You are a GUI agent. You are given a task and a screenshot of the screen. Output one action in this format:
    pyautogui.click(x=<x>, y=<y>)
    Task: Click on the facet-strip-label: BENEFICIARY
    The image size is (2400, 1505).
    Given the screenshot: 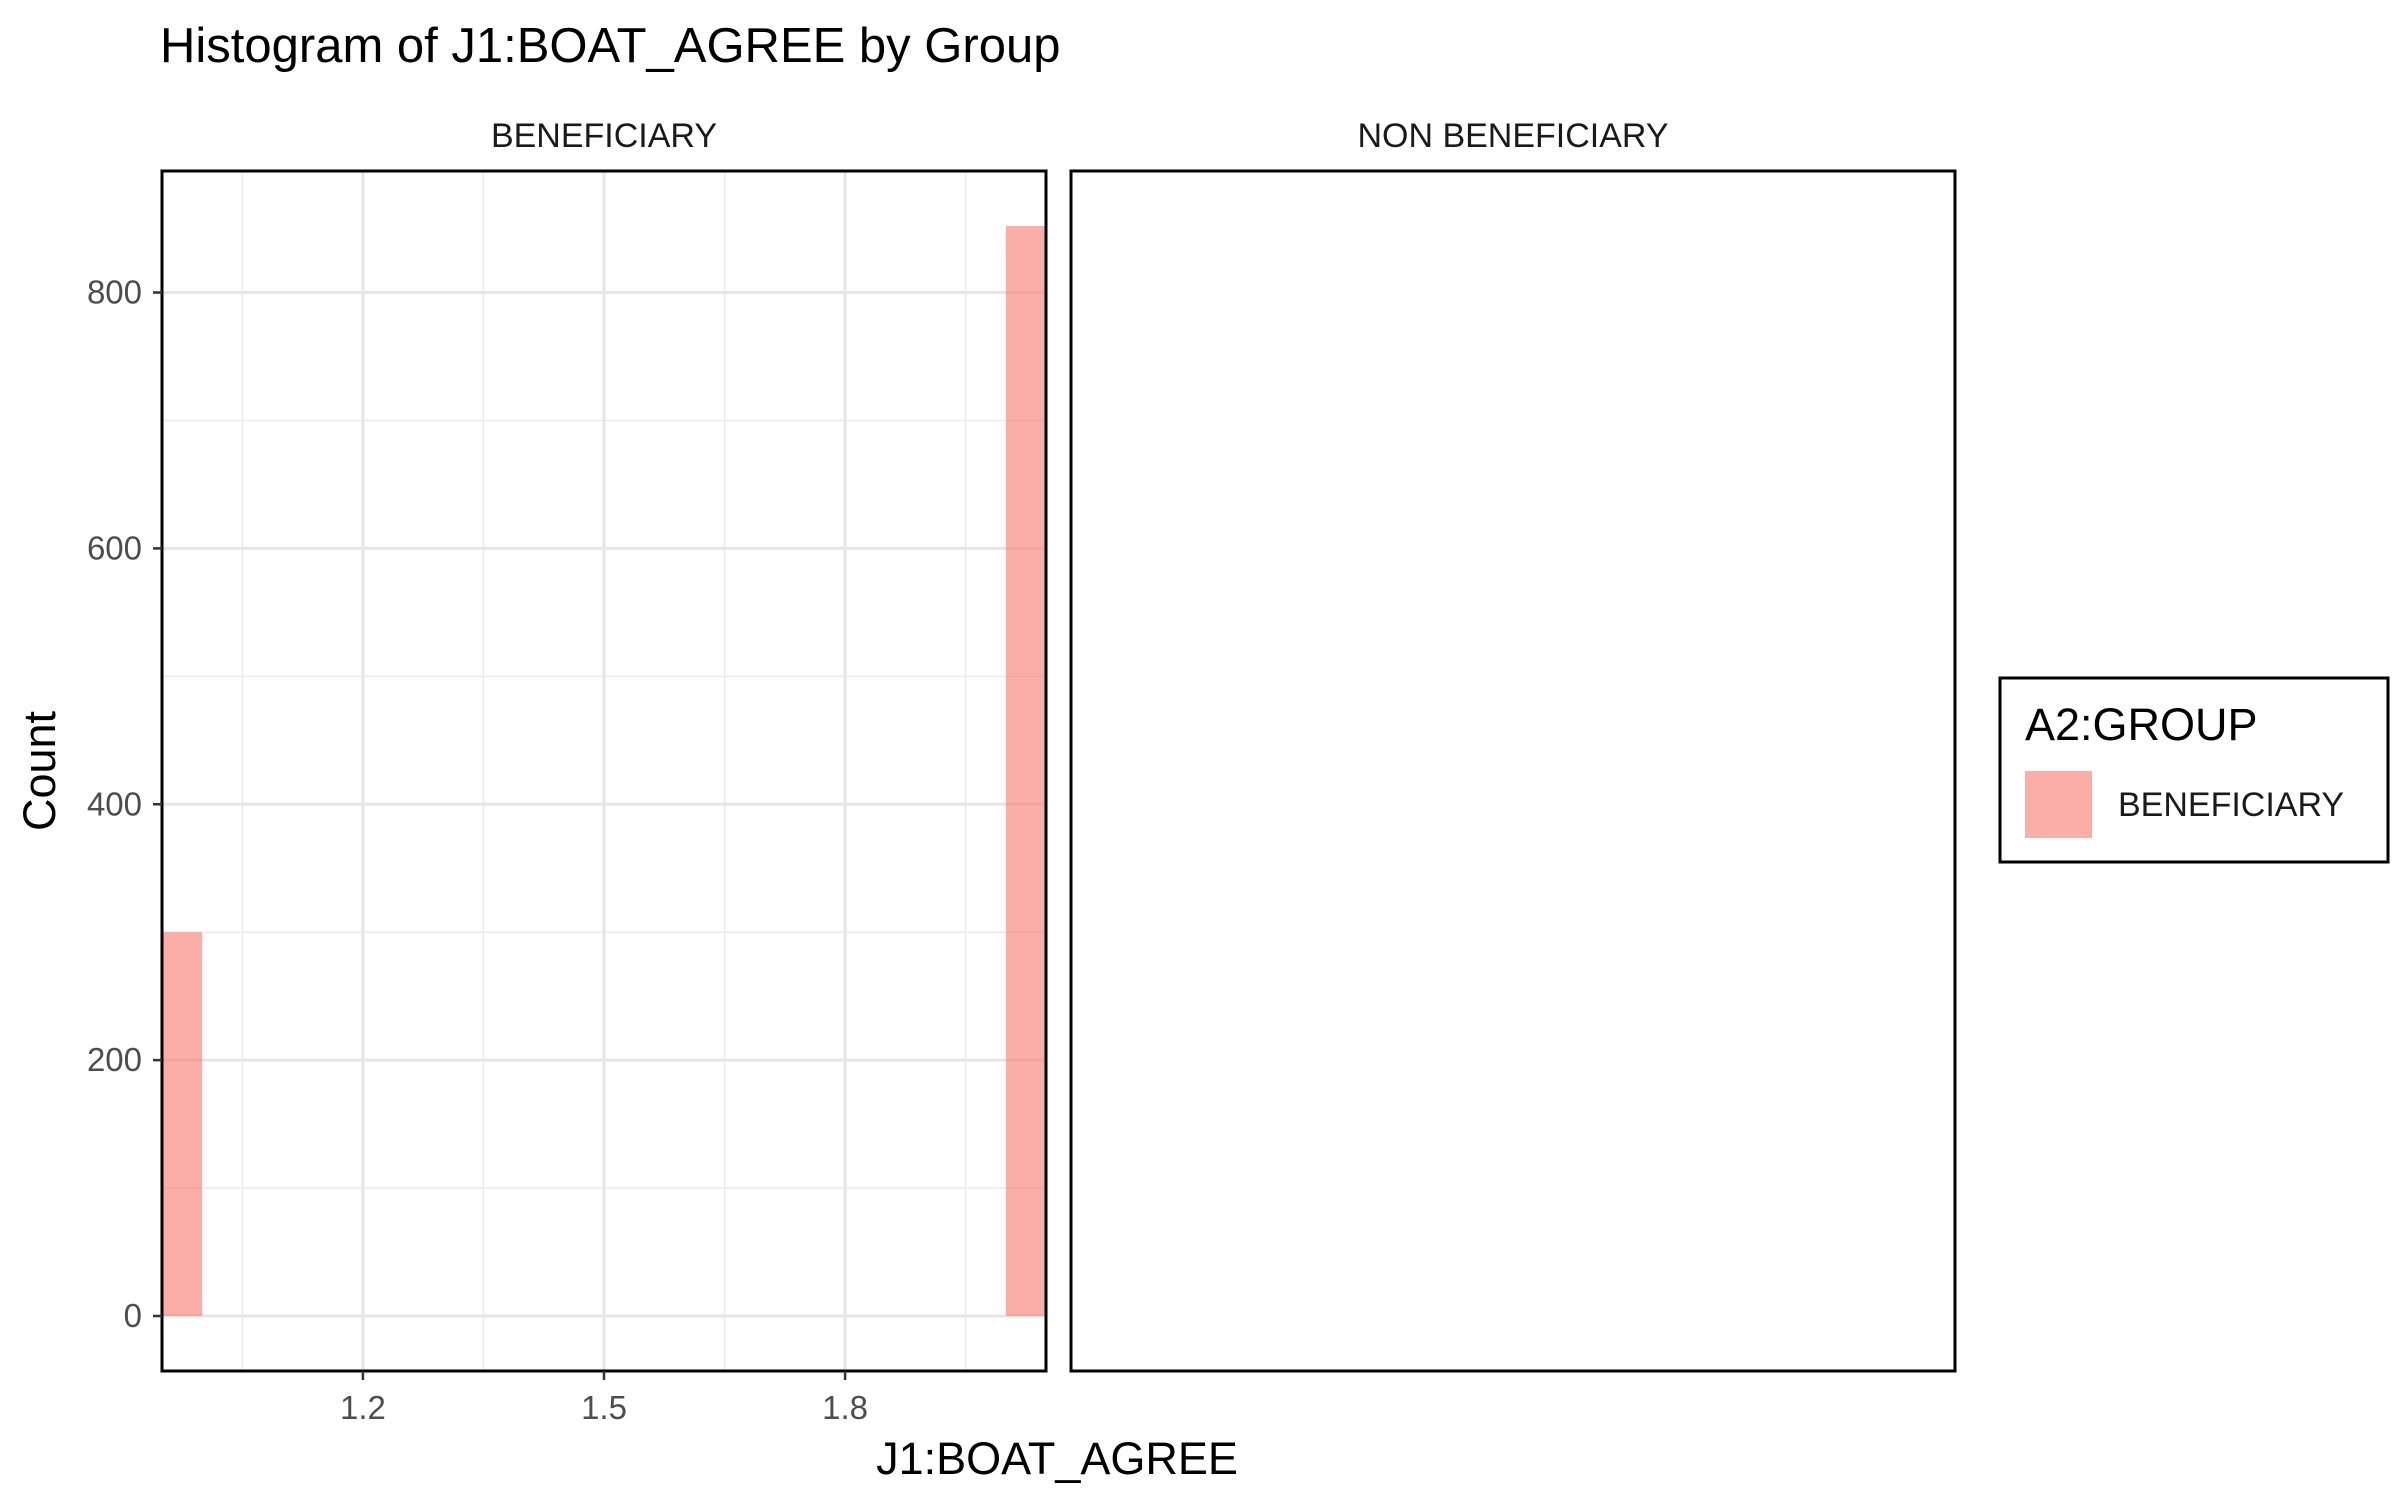 What is the action you would take?
    pyautogui.click(x=604, y=136)
    